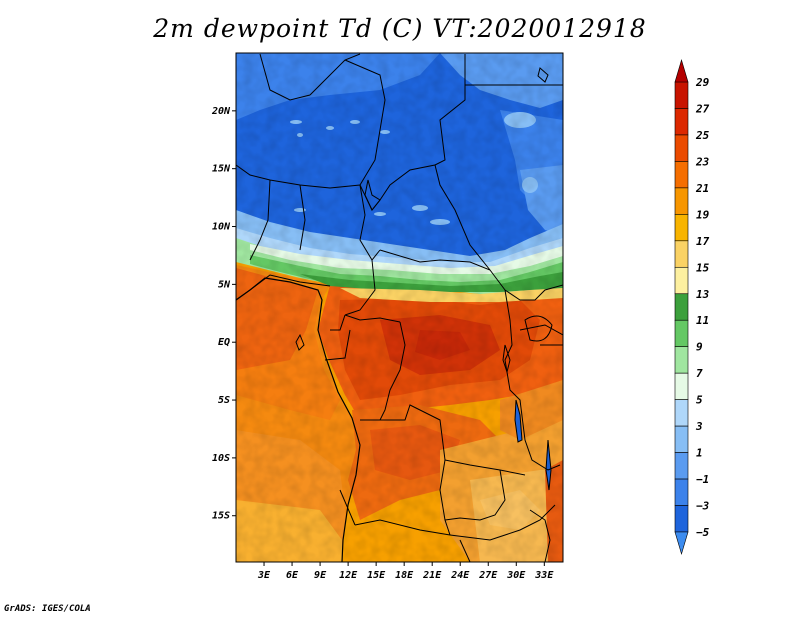 This screenshot has width=800, height=618. Describe the element at coordinates (702, 82) in the screenshot. I see `legend-label: 29` at that location.